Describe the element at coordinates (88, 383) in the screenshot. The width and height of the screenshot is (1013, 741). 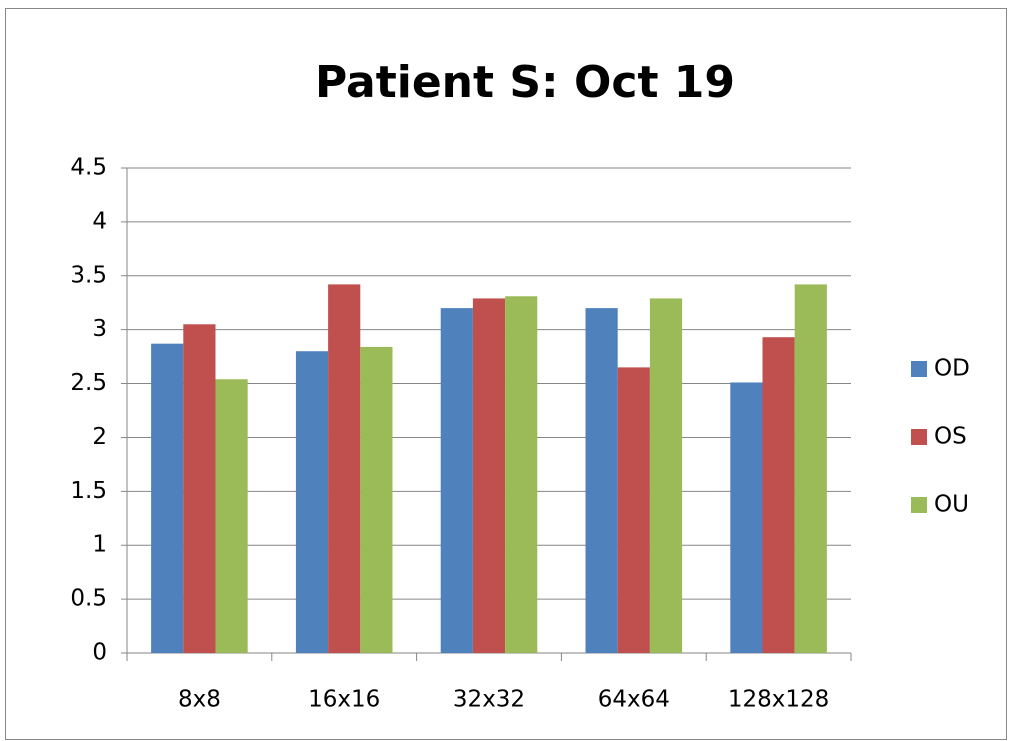
I see `y-tick-label: 2.5` at that location.